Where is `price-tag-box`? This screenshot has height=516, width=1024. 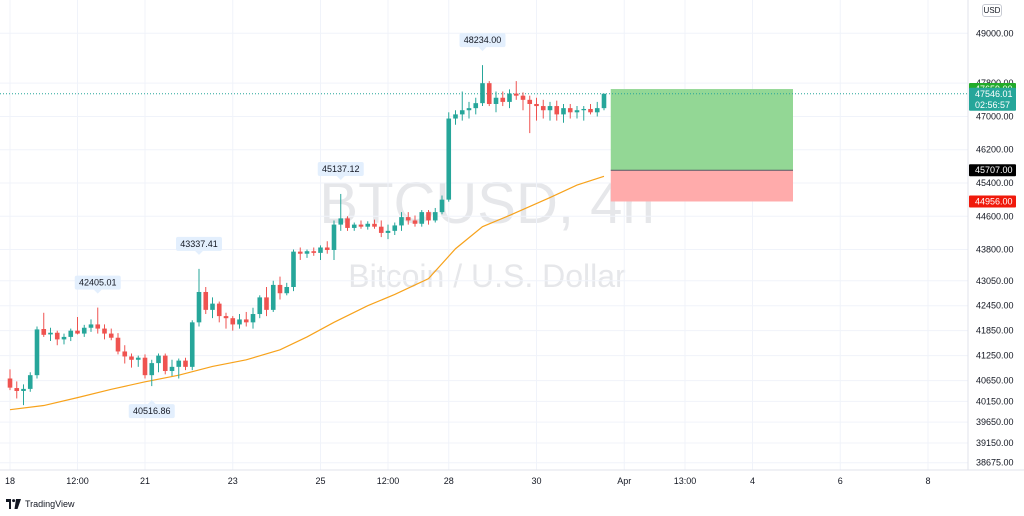 price-tag-box is located at coordinates (992, 201).